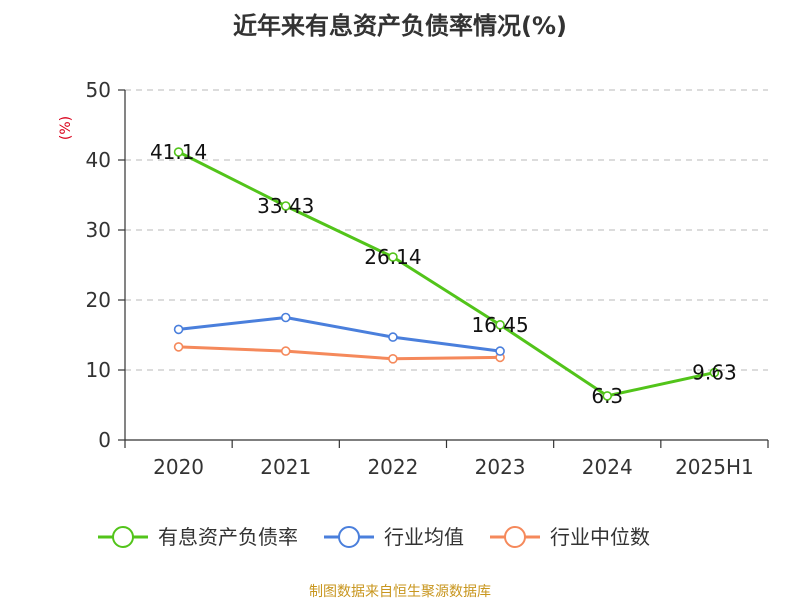 This screenshot has height=600, width=800. I want to click on legend-item: 有息资产负债率, so click(198, 537).